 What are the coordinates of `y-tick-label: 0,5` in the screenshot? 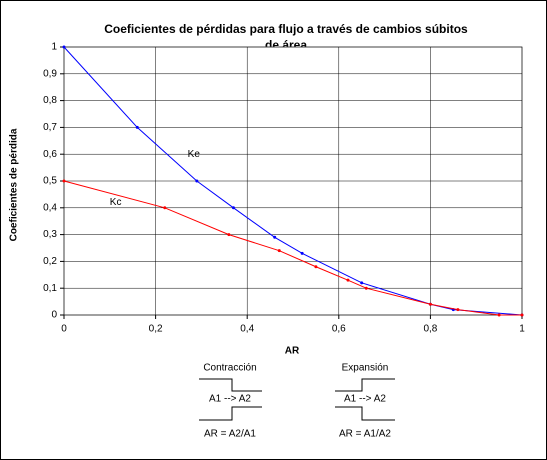 It's located at (50, 181).